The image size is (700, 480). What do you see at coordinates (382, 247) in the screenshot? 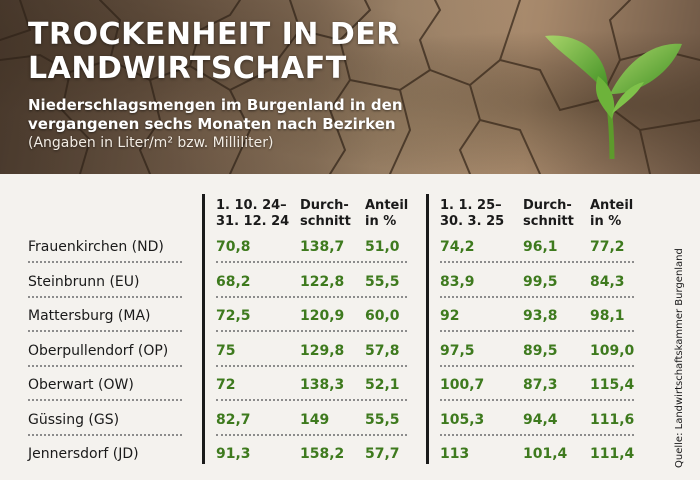
I see `value-cell: 51,0` at bounding box center [382, 247].